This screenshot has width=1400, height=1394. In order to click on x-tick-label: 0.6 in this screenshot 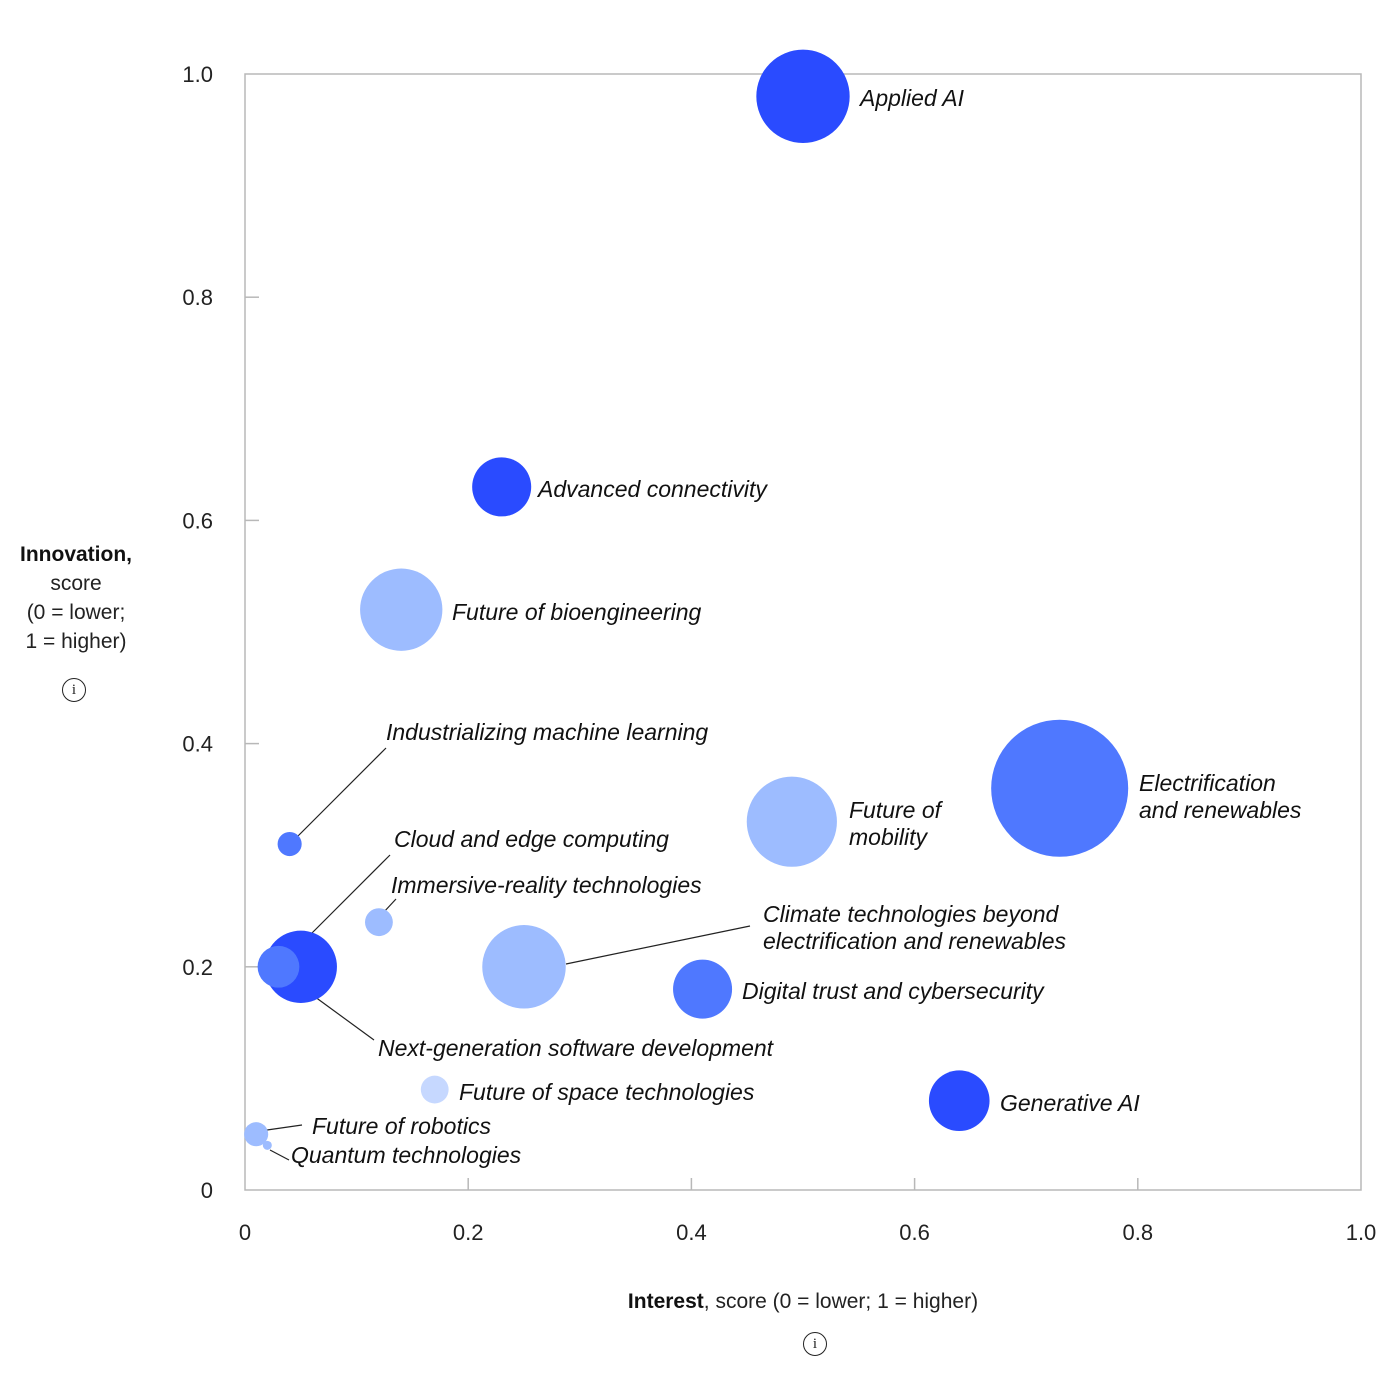, I will do `click(914, 1232)`.